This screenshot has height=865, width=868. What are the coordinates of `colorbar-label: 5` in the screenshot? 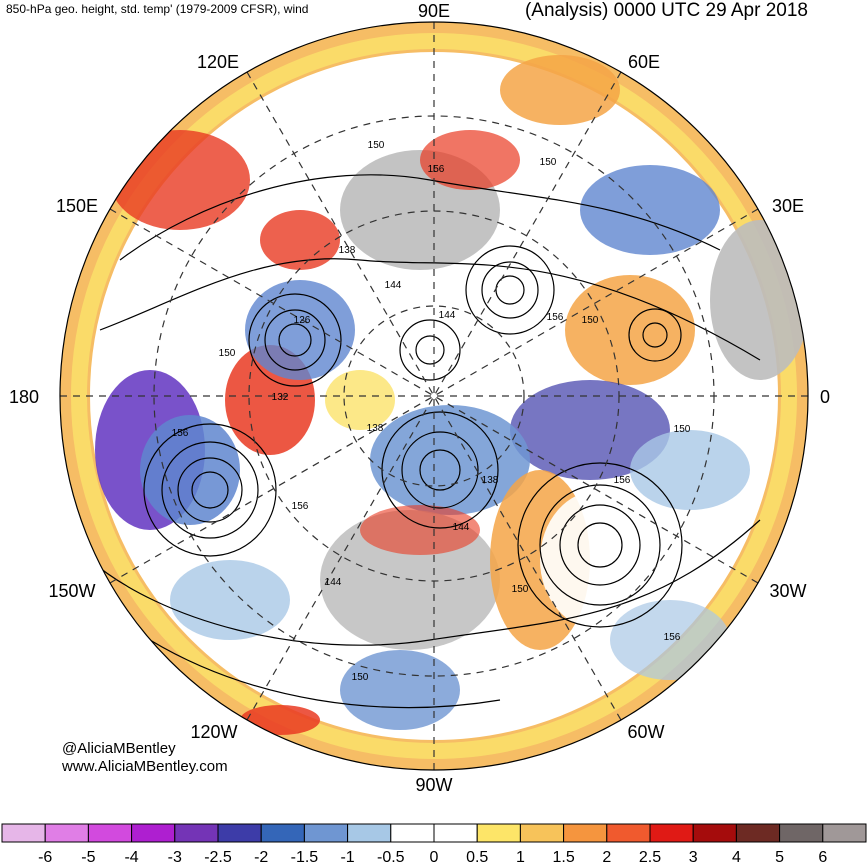 It's located at (779, 857).